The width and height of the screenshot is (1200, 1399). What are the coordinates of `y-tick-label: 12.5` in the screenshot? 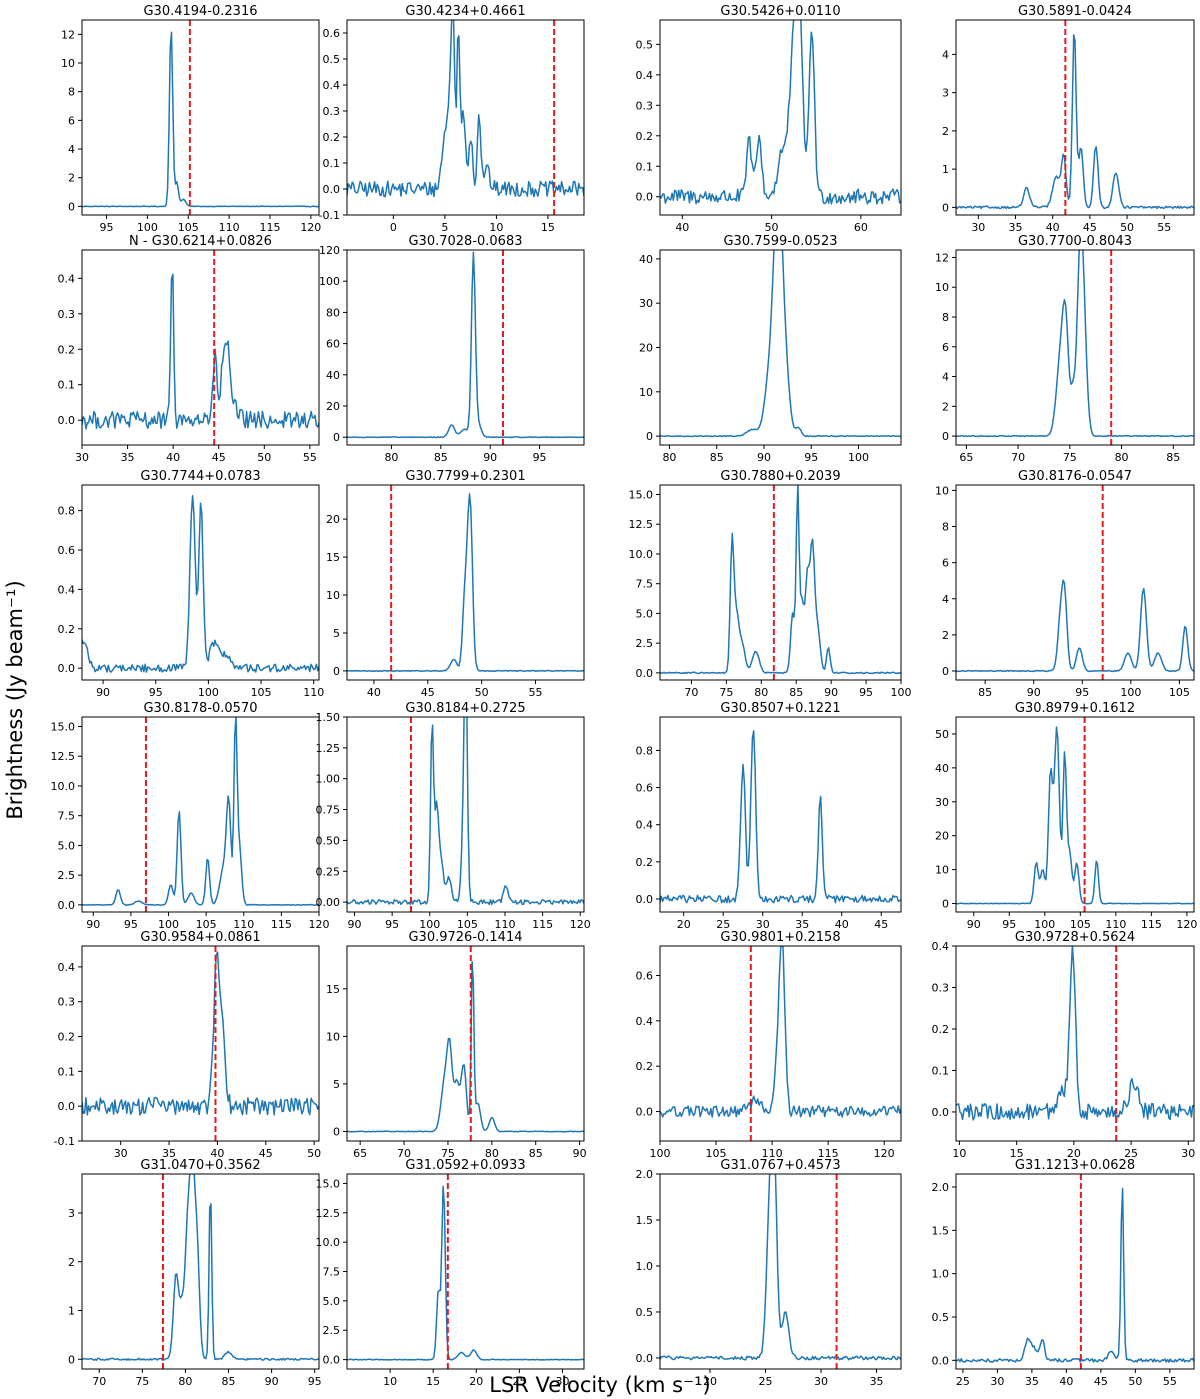 It's located at (328, 1213).